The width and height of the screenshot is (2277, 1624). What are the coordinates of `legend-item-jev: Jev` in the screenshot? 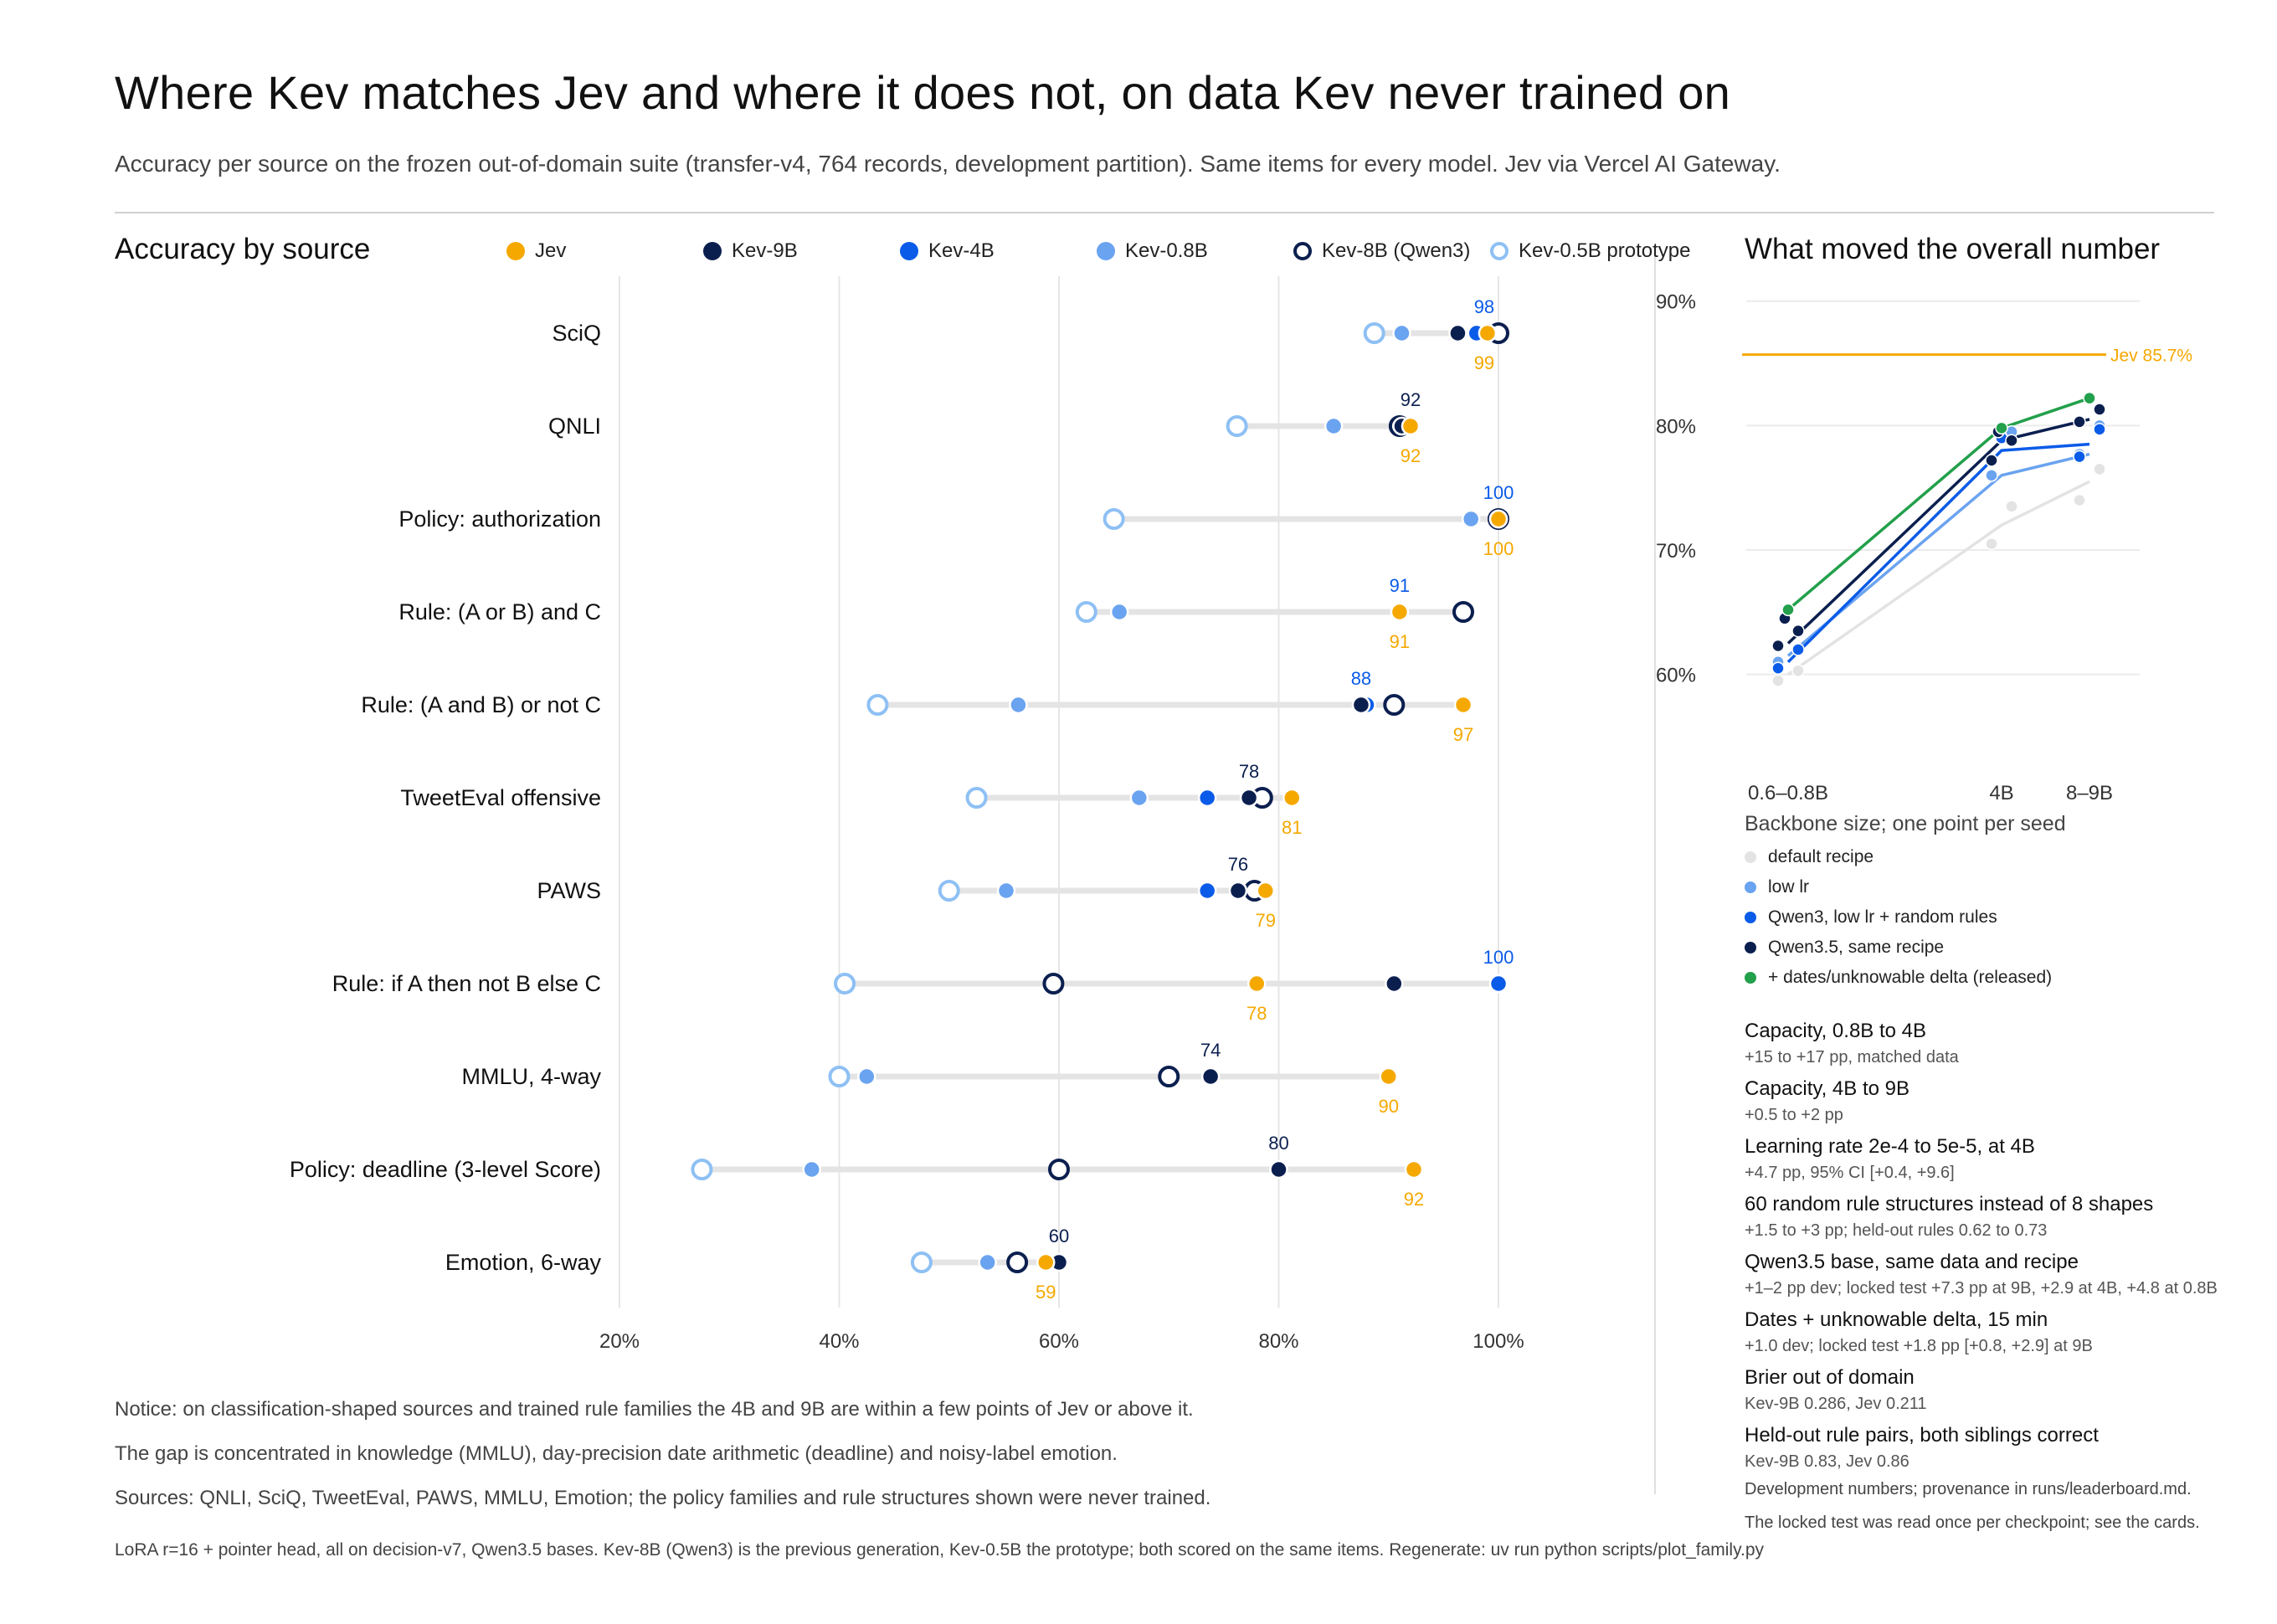 It's located at (536, 251).